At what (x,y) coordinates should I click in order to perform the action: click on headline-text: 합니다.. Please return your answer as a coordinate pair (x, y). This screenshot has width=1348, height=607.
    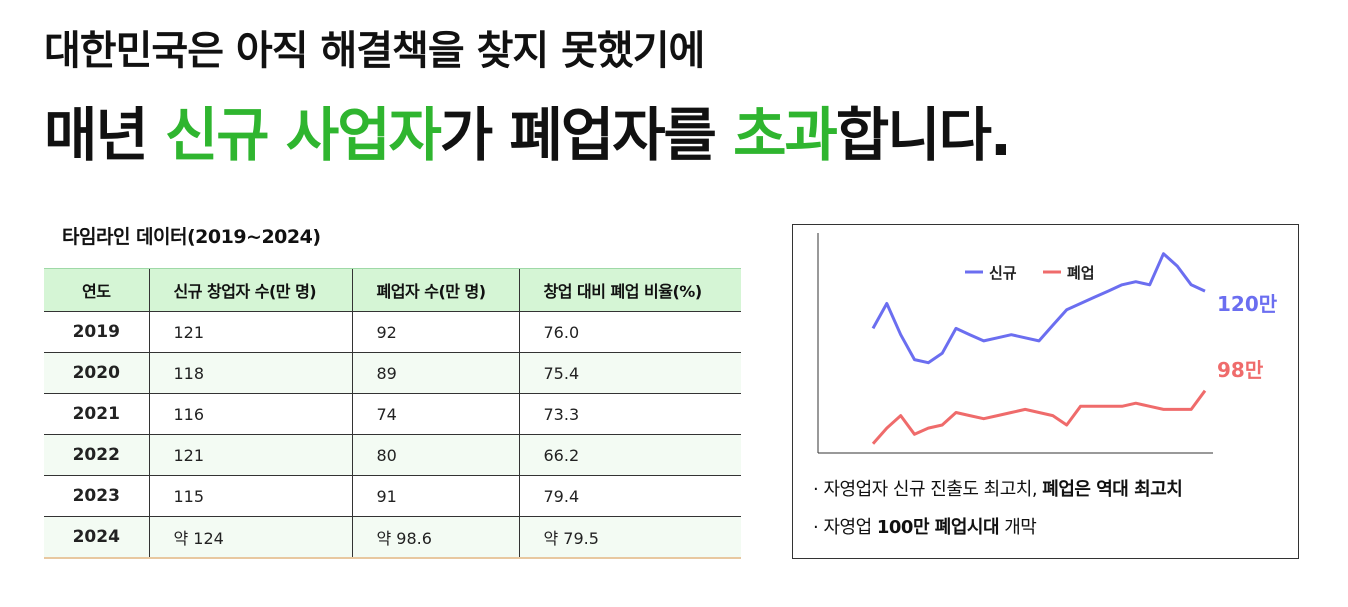
    Looking at the image, I should click on (923, 135).